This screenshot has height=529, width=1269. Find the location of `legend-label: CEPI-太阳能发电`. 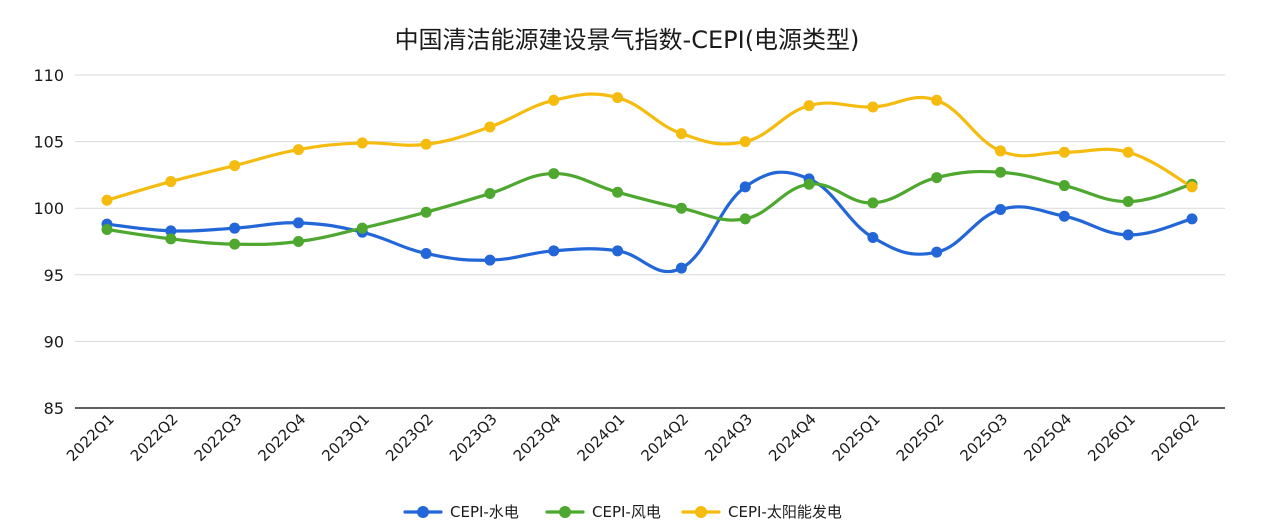

legend-label: CEPI-太阳能发电 is located at coordinates (785, 512).